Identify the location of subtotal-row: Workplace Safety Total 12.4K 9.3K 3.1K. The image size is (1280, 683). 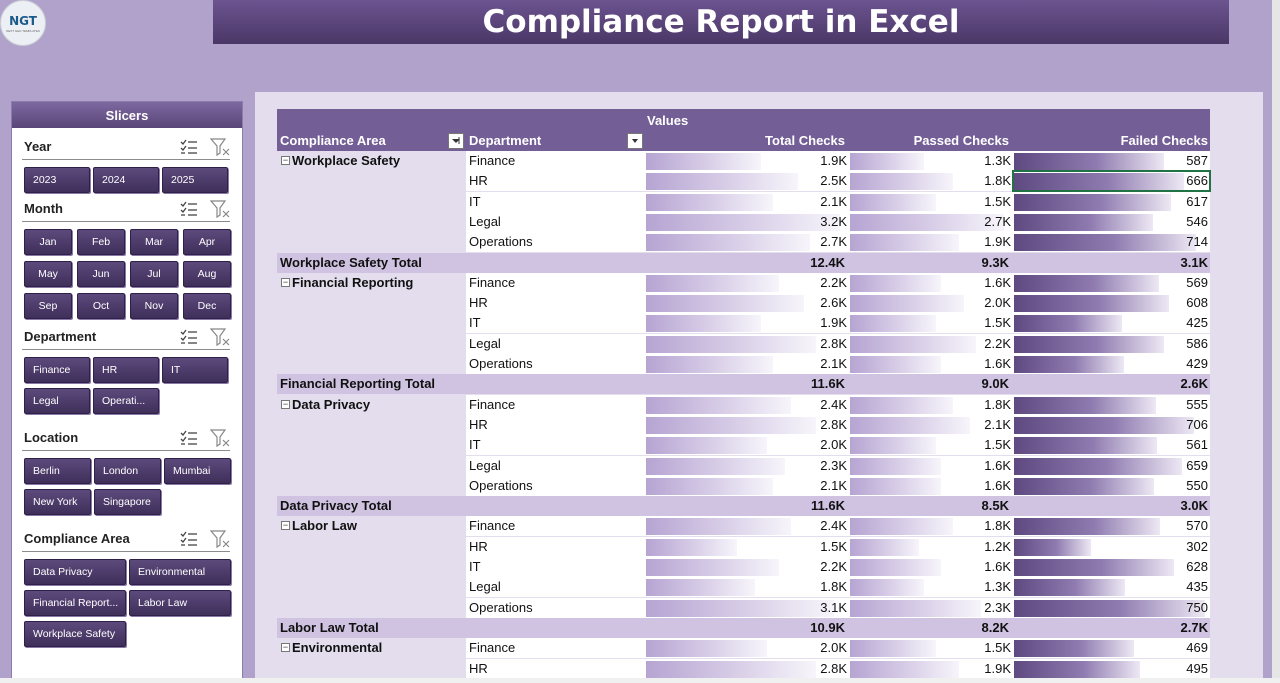
(743, 262).